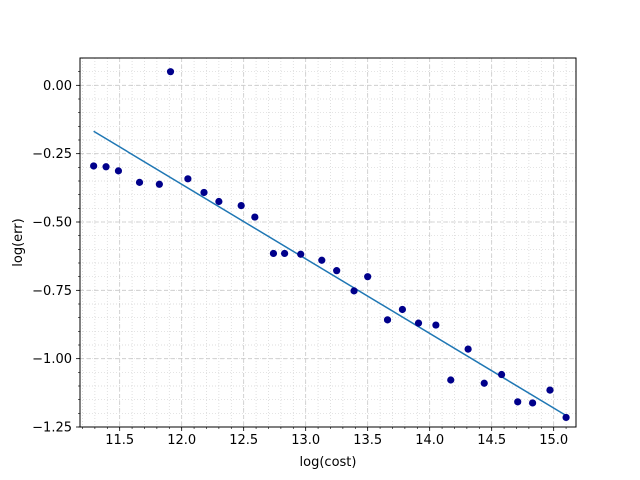 Image resolution: width=640 pixels, height=480 pixels. What do you see at coordinates (328, 462) in the screenshot?
I see `x-axis-label: log(cost)` at bounding box center [328, 462].